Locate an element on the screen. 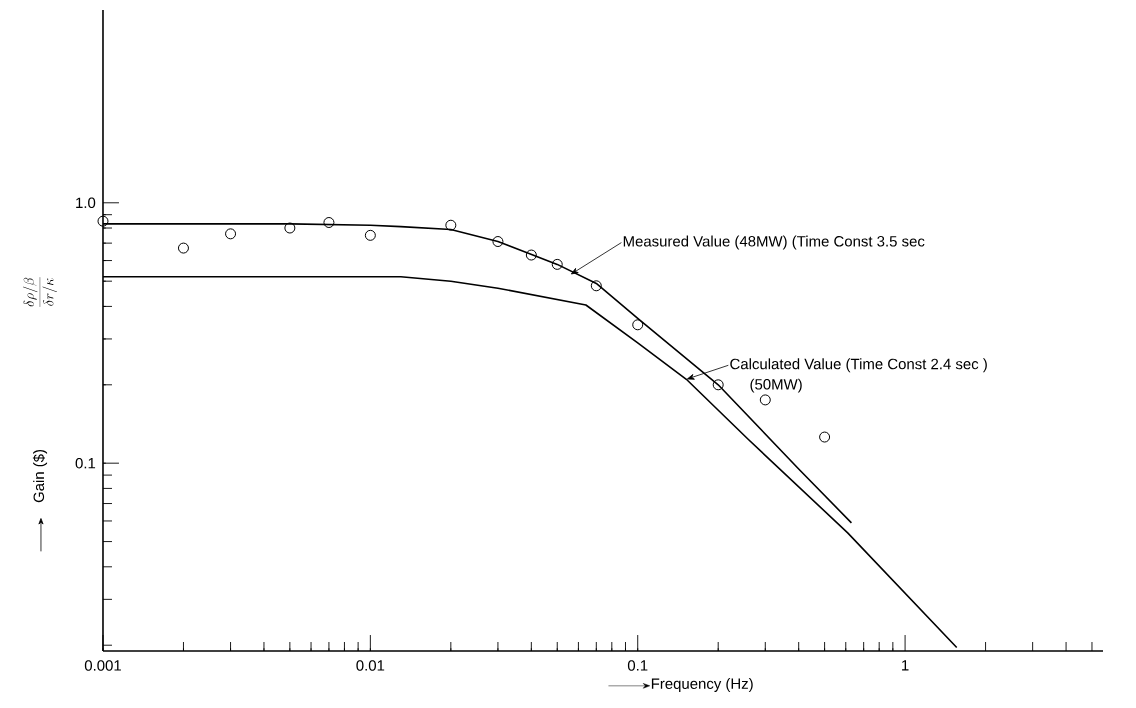  y-tick-label: 1.0 is located at coordinates (86, 203).